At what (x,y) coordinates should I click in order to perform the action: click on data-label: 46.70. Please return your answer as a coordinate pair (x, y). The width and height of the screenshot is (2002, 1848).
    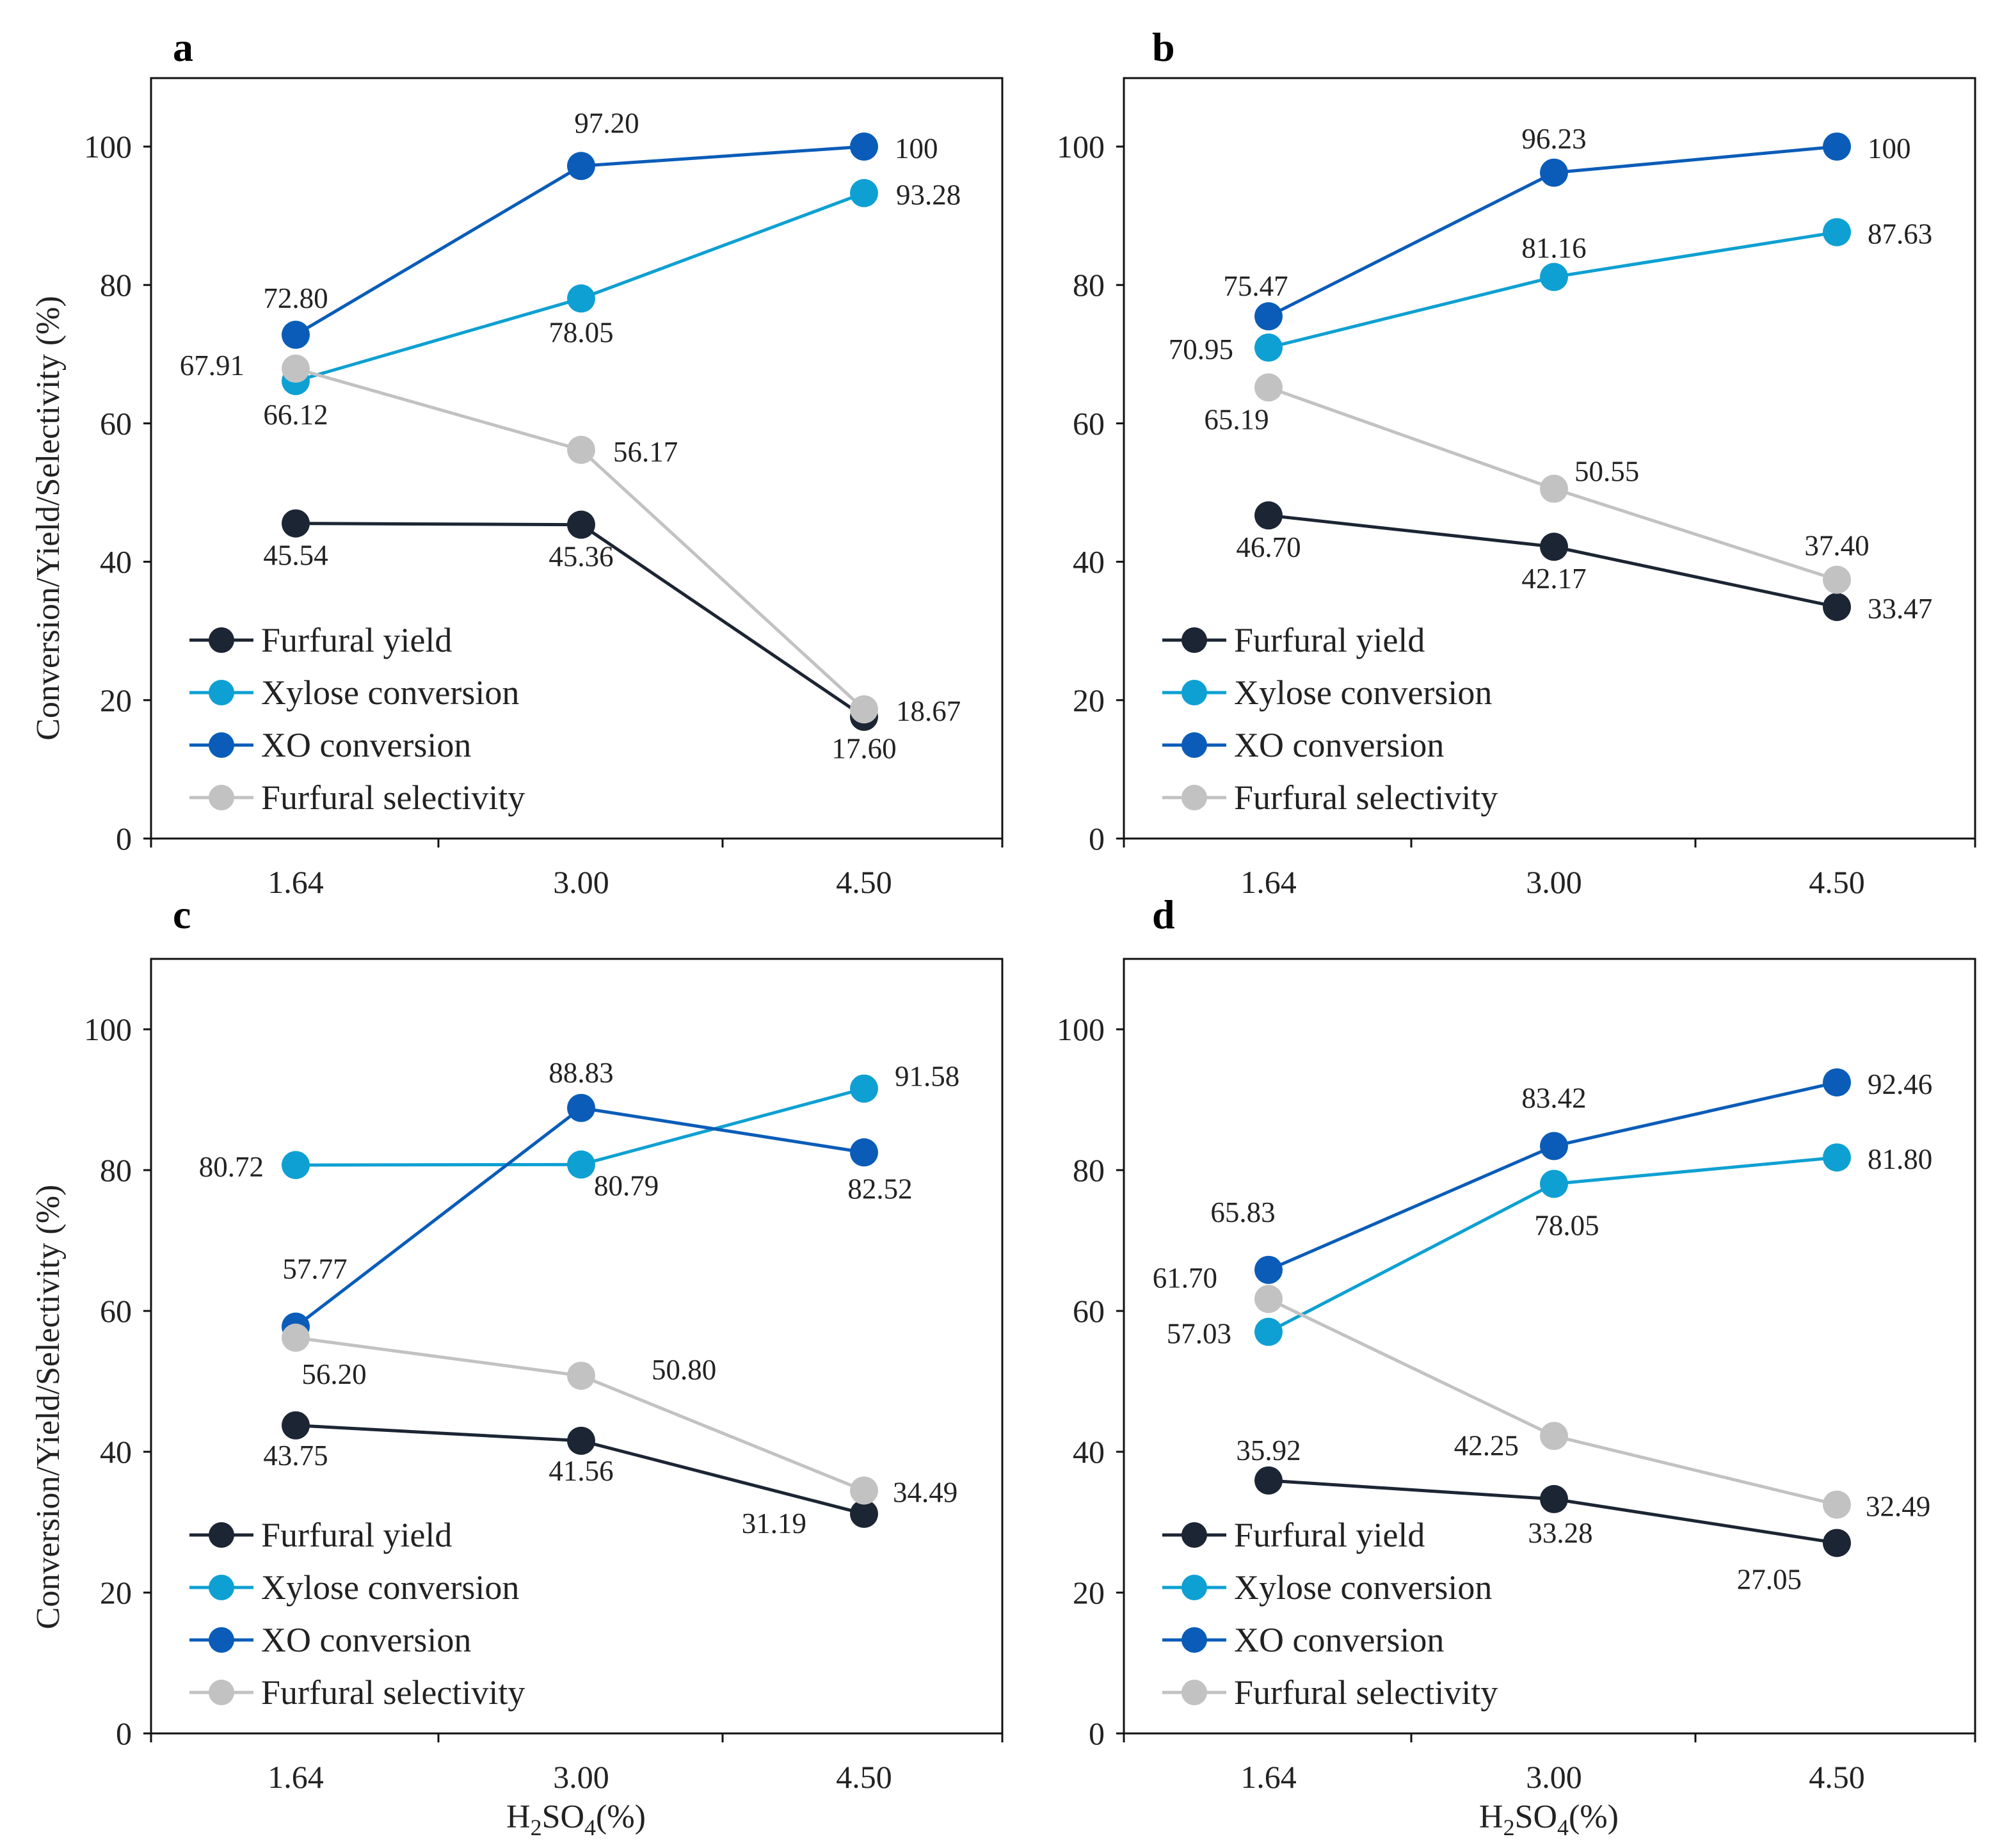
    Looking at the image, I should click on (1268, 547).